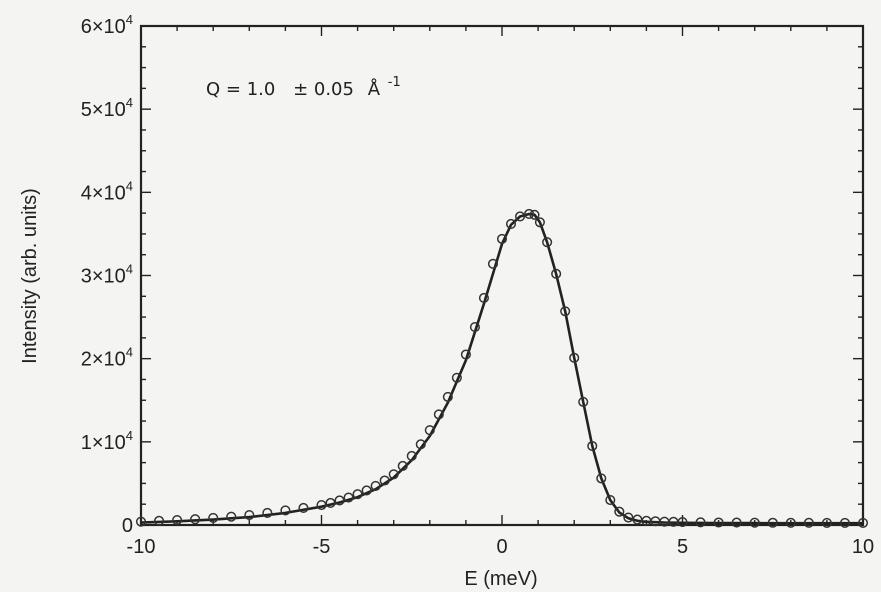  Describe the element at coordinates (103, 360) in the screenshot. I see `y-tick-mantissa: 2×10` at that location.